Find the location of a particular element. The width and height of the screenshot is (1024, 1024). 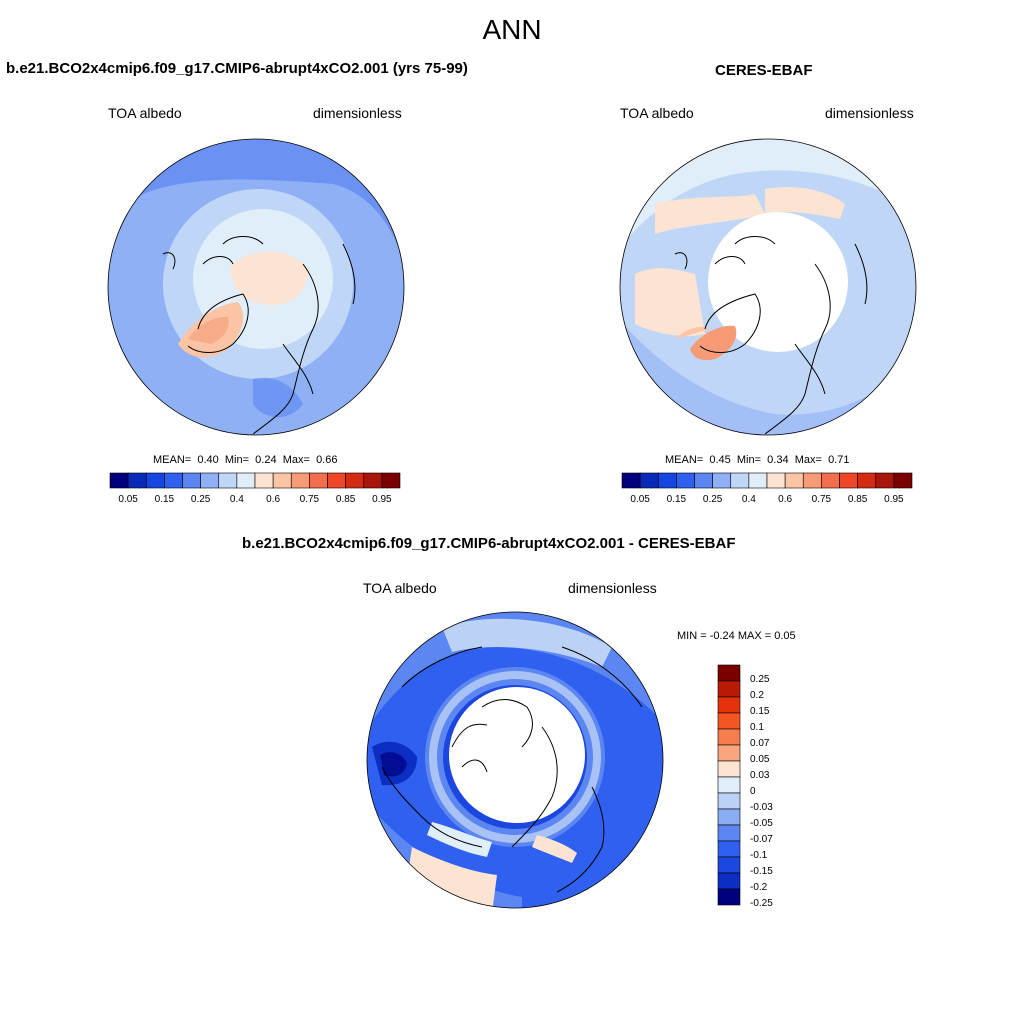

model-colorbar is located at coordinates (255, 480).